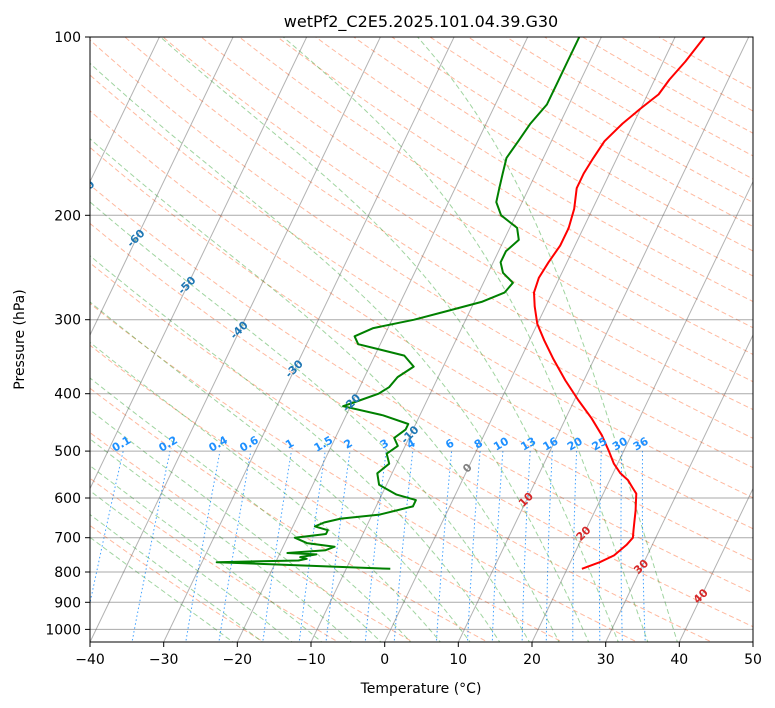 This screenshot has width=775, height=708. I want to click on mixing-ratio-label: 3, so click(384, 444).